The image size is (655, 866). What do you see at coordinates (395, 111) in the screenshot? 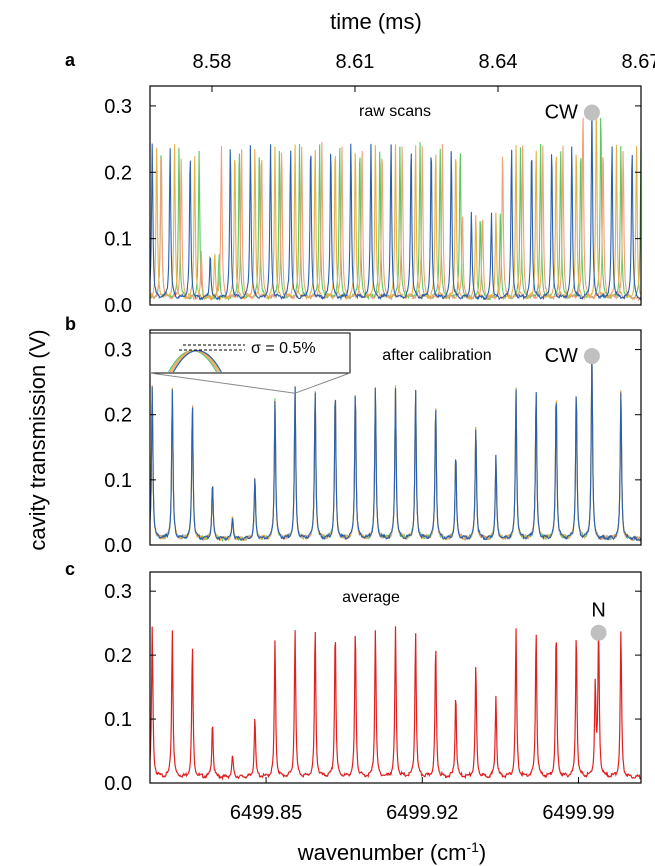
I see `panel-annotation: raw scans` at bounding box center [395, 111].